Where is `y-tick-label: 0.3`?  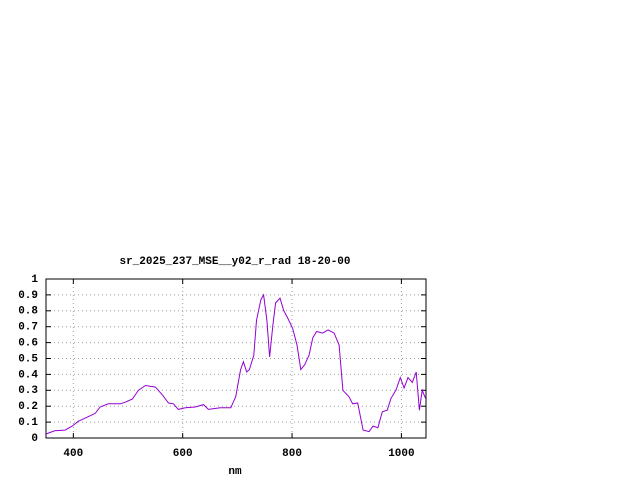 y-tick-label: 0.3 is located at coordinates (28, 391).